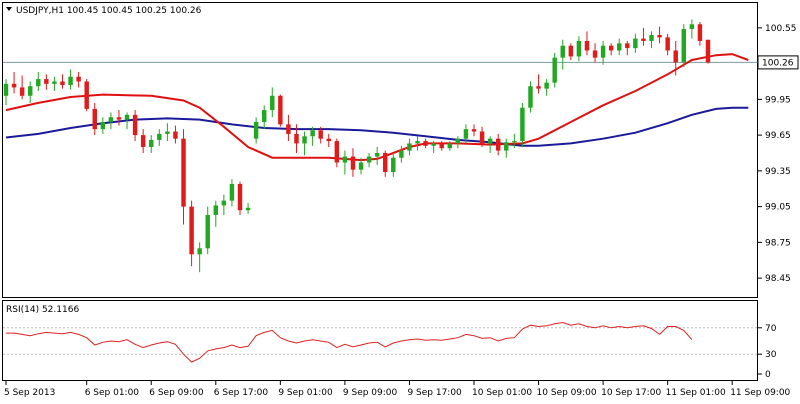 The width and height of the screenshot is (800, 404). Describe the element at coordinates (778, 243) in the screenshot. I see `price-y-tick-label: 98.75` at that location.